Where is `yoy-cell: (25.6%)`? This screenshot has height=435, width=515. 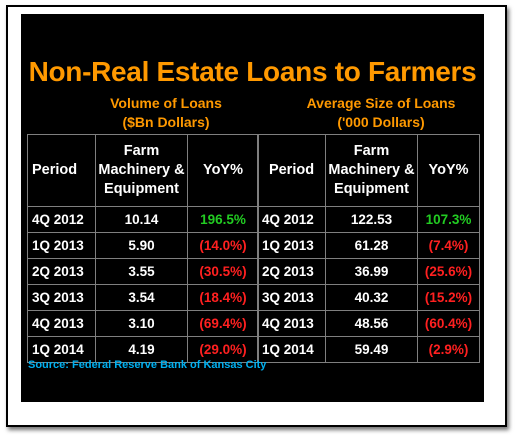
yoy-cell: (25.6%) is located at coordinates (448, 271).